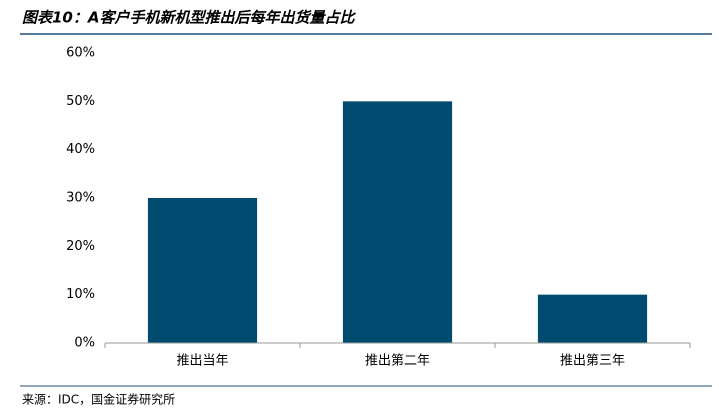 Image resolution: width=719 pixels, height=414 pixels. Describe the element at coordinates (397, 361) in the screenshot. I see `x-tick-label: 推出第二年` at that location.